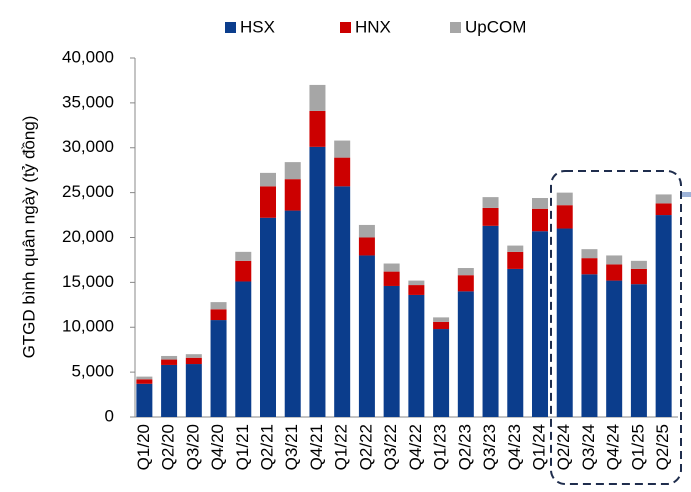 Image resolution: width=691 pixels, height=492 pixels. Describe the element at coordinates (373, 26) in the screenshot. I see `legend-label: HNX` at that location.